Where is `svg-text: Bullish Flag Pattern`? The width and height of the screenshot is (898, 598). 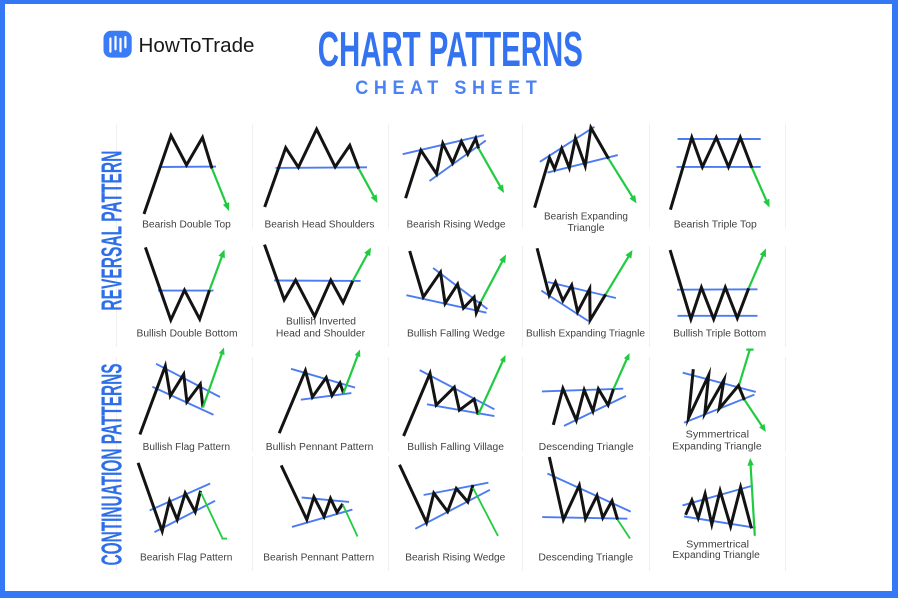
svg-text: Bullish Flag Pattern is located at coordinates (186, 447).